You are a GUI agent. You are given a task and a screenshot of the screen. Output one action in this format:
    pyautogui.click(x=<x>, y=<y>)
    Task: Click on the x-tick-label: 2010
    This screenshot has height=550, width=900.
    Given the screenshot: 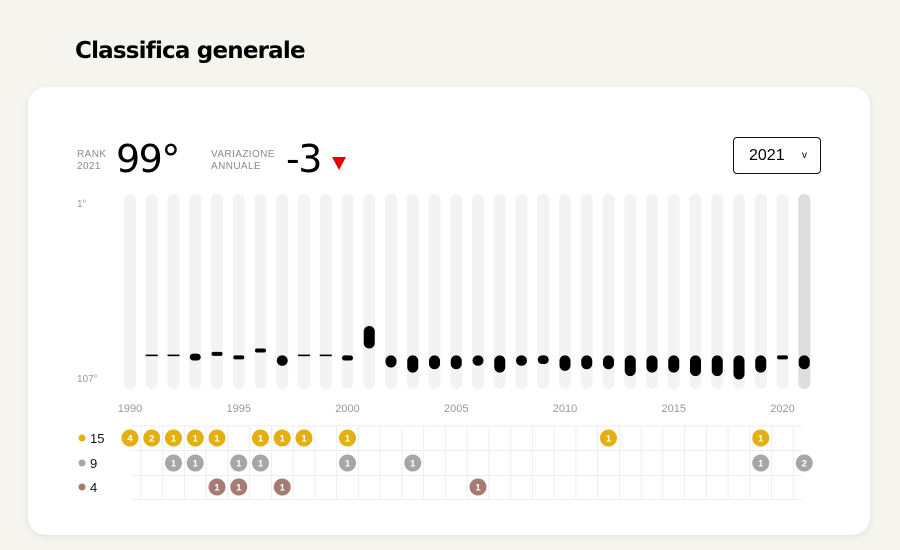 What is the action you would take?
    pyautogui.click(x=565, y=409)
    